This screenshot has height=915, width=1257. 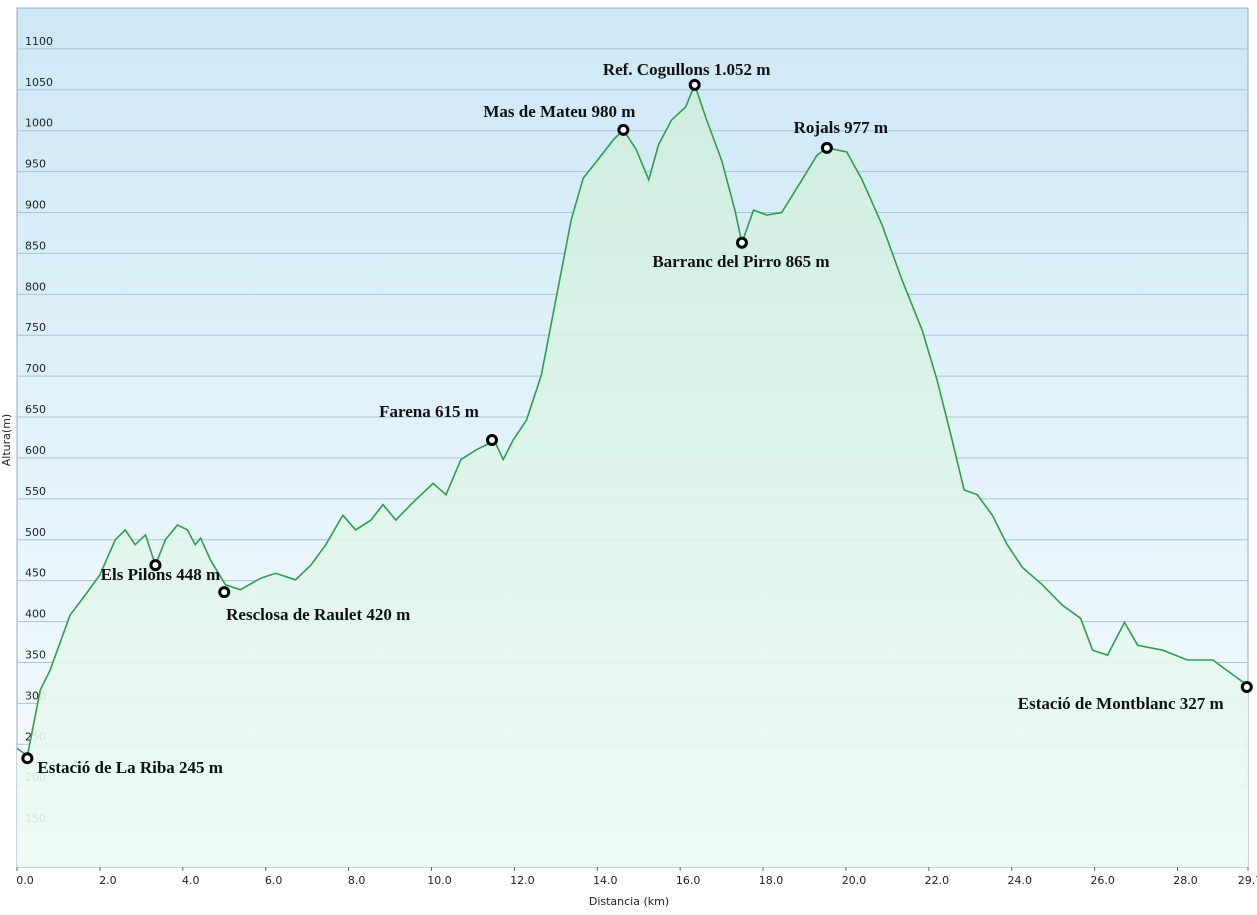 I want to click on y-tick-label: 500, so click(x=35, y=532).